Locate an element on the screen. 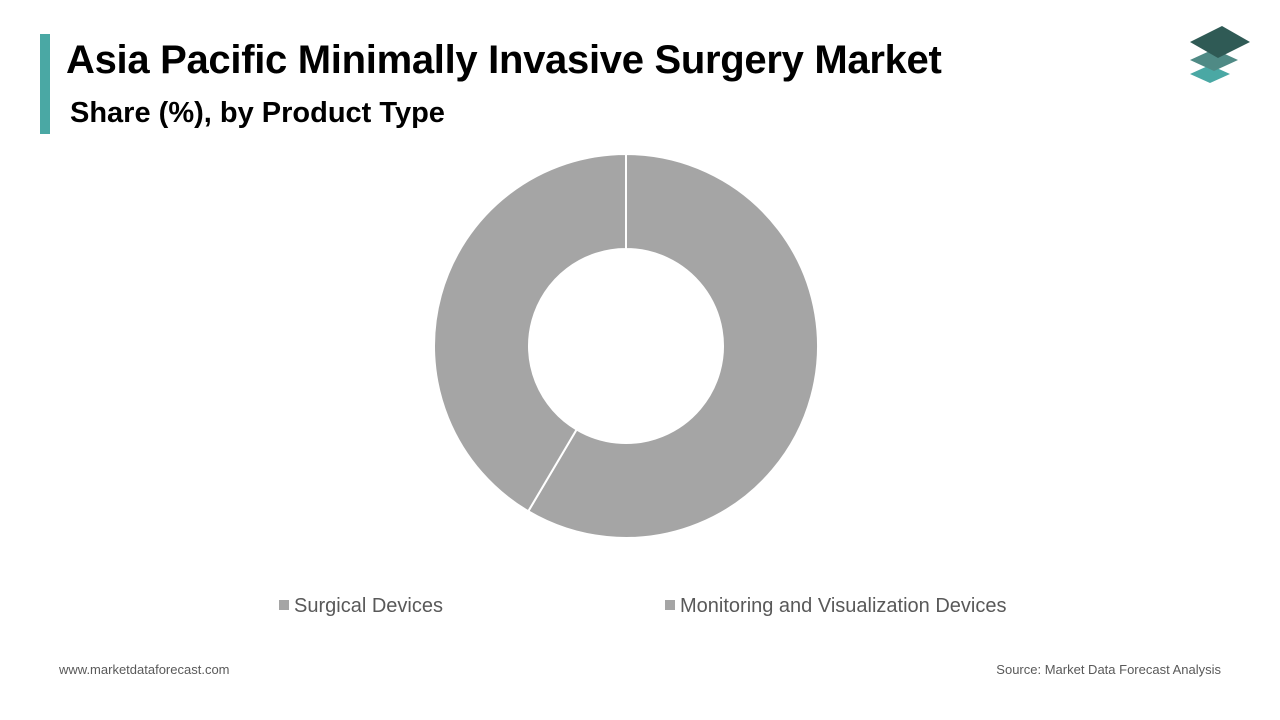 The width and height of the screenshot is (1280, 720). legend-label-surgical-devices: Surgical Devices is located at coordinates (368, 606).